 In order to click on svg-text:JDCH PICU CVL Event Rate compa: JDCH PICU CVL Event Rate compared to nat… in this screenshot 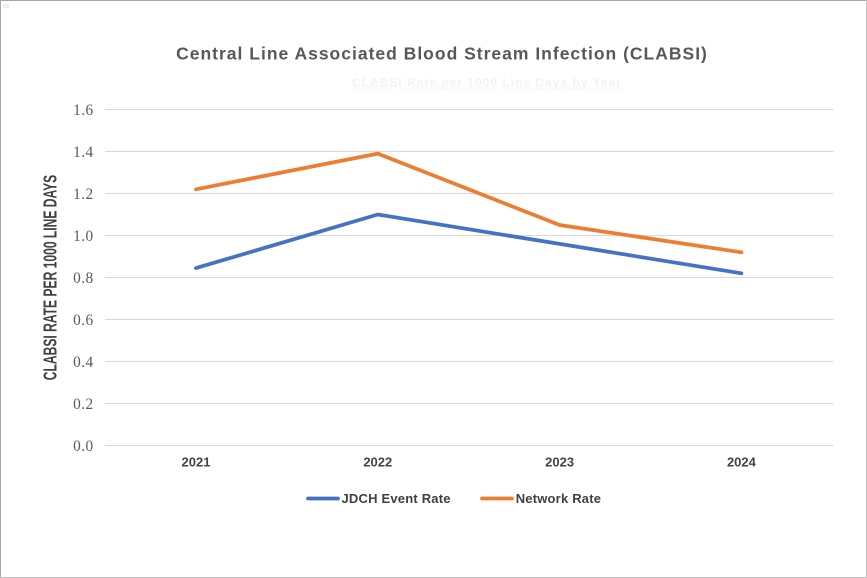, I will do `click(487, 89)`.